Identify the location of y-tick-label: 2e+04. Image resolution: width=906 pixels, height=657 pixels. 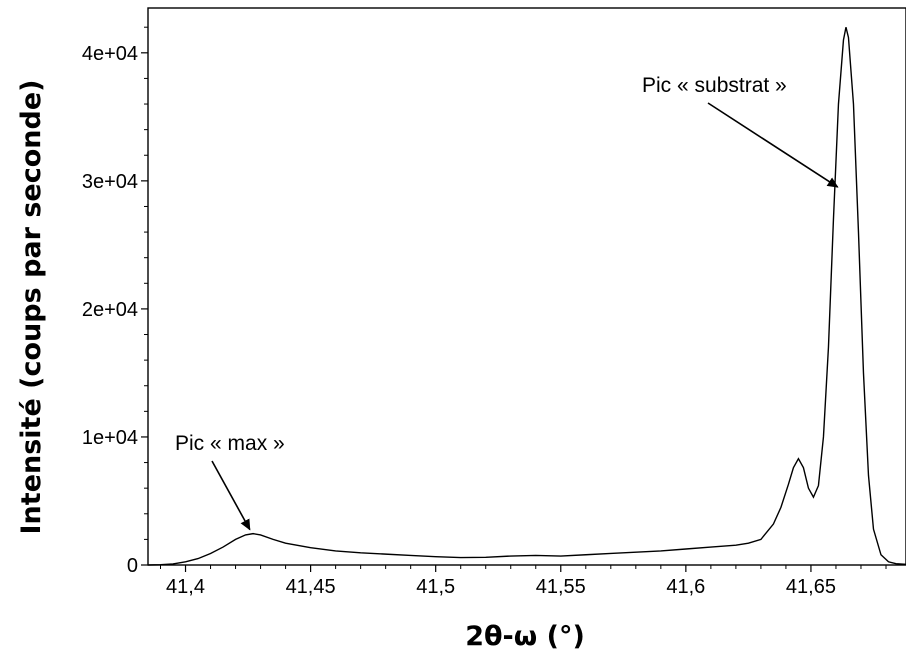
(110, 310).